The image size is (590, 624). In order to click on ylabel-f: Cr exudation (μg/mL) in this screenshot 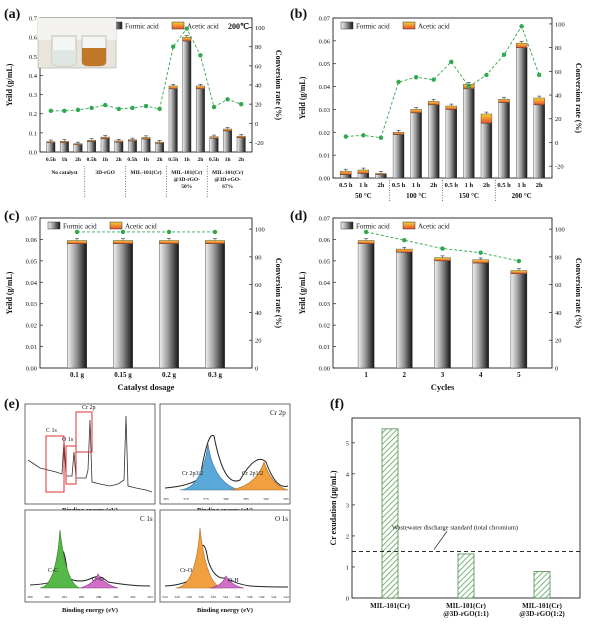, I will do `click(333, 507)`.